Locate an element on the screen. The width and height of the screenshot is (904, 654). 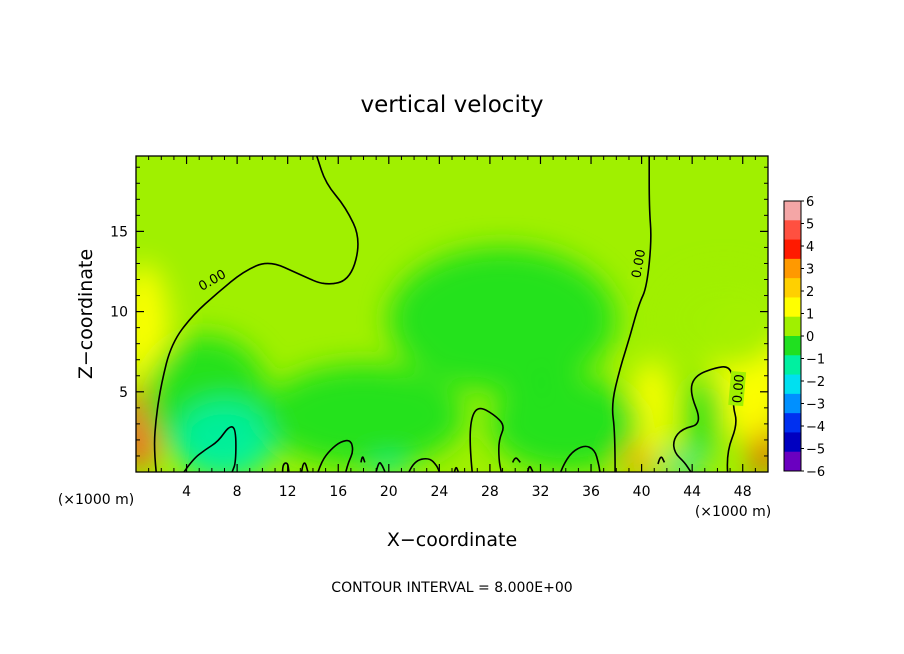
x-tick-label: 40 is located at coordinates (642, 492).